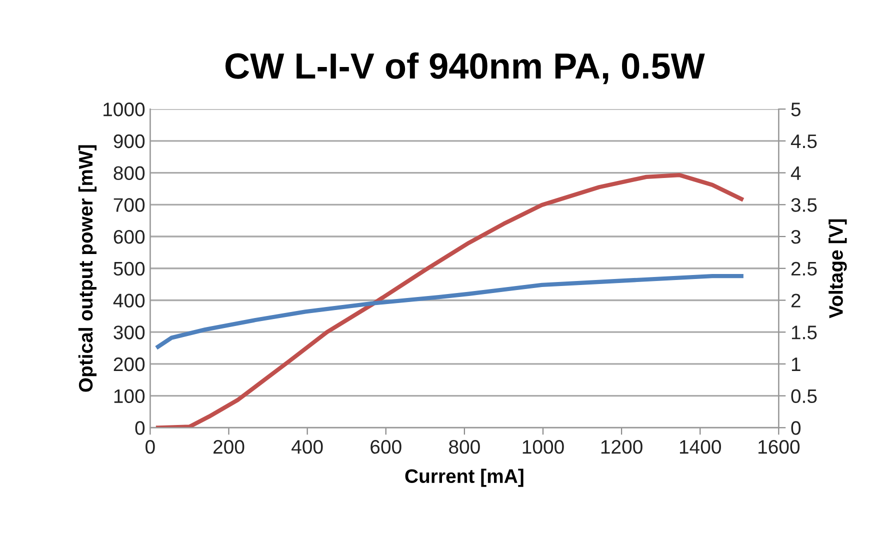 Image resolution: width=894 pixels, height=540 pixels. I want to click on y2-axis-title: Voltage [V], so click(837, 268).